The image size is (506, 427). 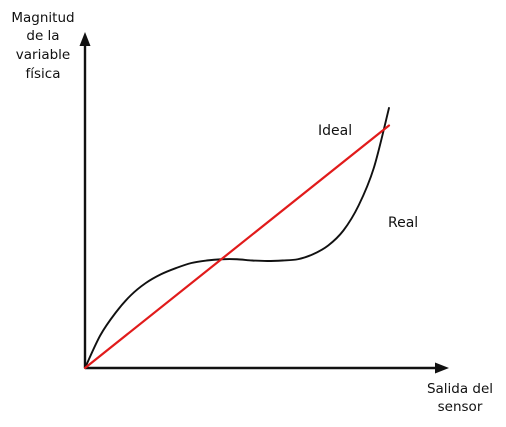 I want to click on y-axis, so click(x=85, y=200).